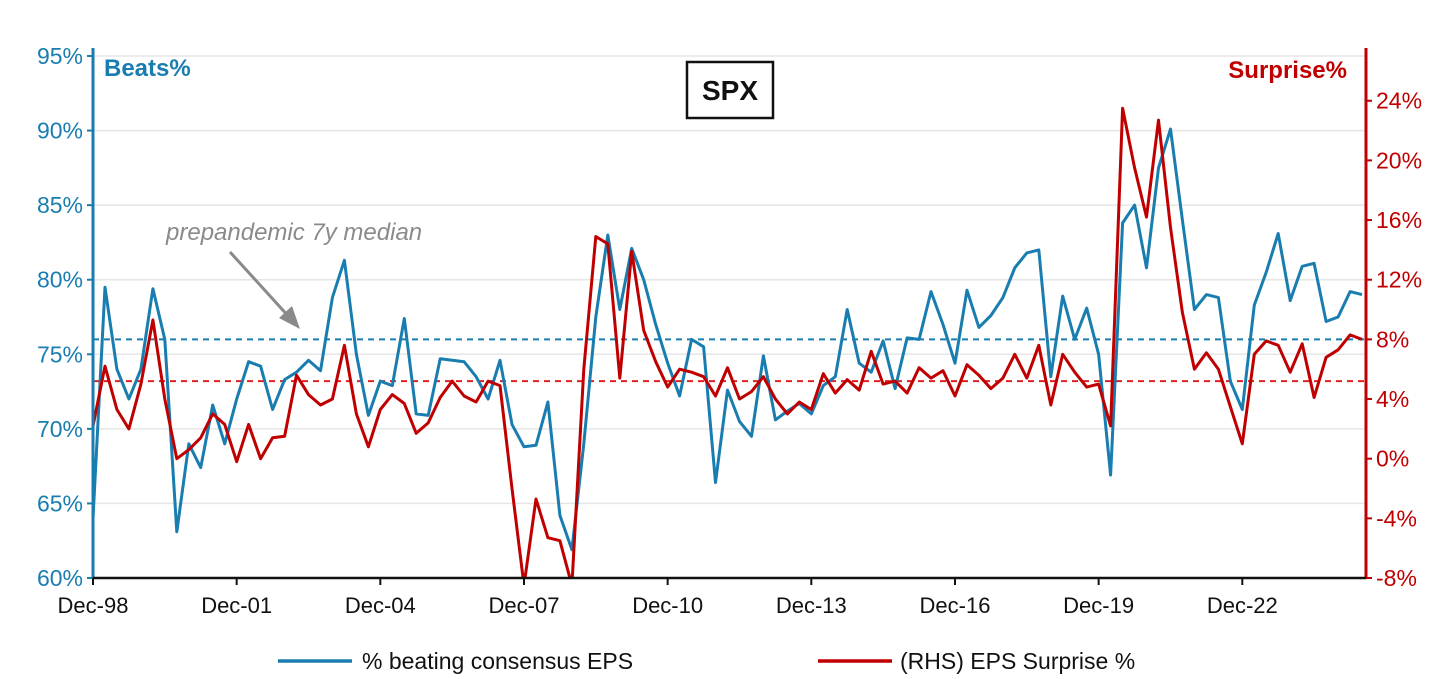  Describe the element at coordinates (1399, 160) in the screenshot. I see `right-axis-tick-label: 20%` at that location.